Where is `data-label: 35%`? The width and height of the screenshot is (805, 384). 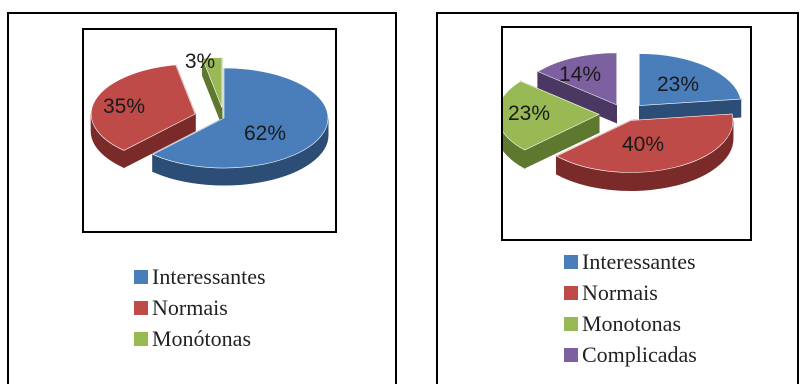
data-label: 35% is located at coordinates (124, 106).